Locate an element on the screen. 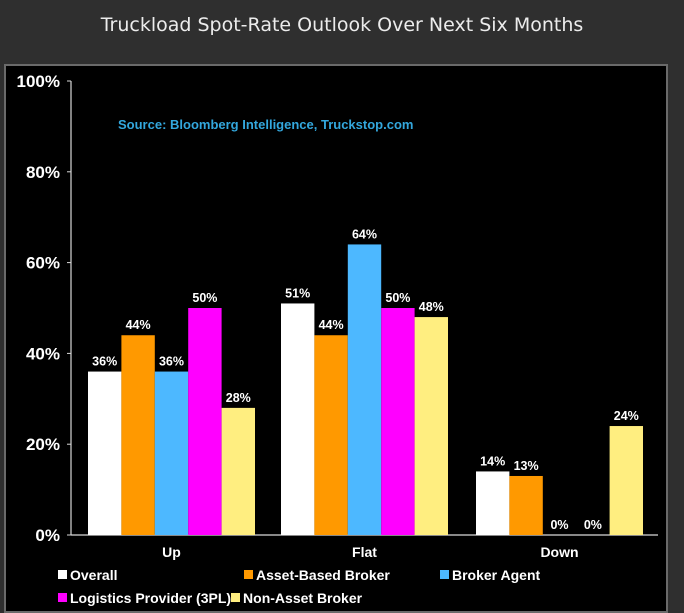 The image size is (684, 613). legend-label-3pl: Logistics Provider (3PL) is located at coordinates (151, 597).